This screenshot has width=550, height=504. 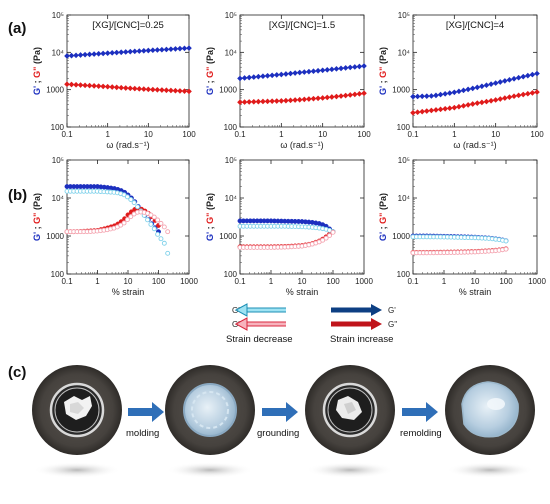 What do you see at coordinates (350, 410) in the screenshot?
I see `photo-ground-sample` at bounding box center [350, 410].